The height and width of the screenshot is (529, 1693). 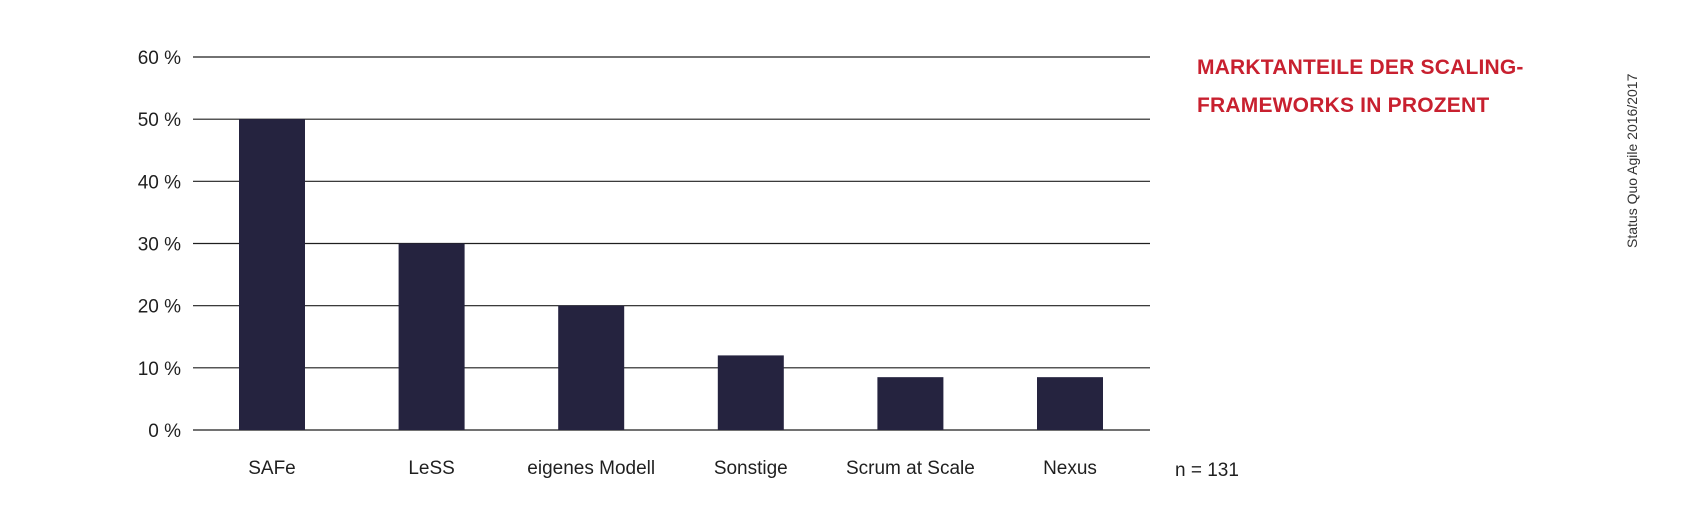 What do you see at coordinates (272, 468) in the screenshot?
I see `x-tick-label: SAFe` at bounding box center [272, 468].